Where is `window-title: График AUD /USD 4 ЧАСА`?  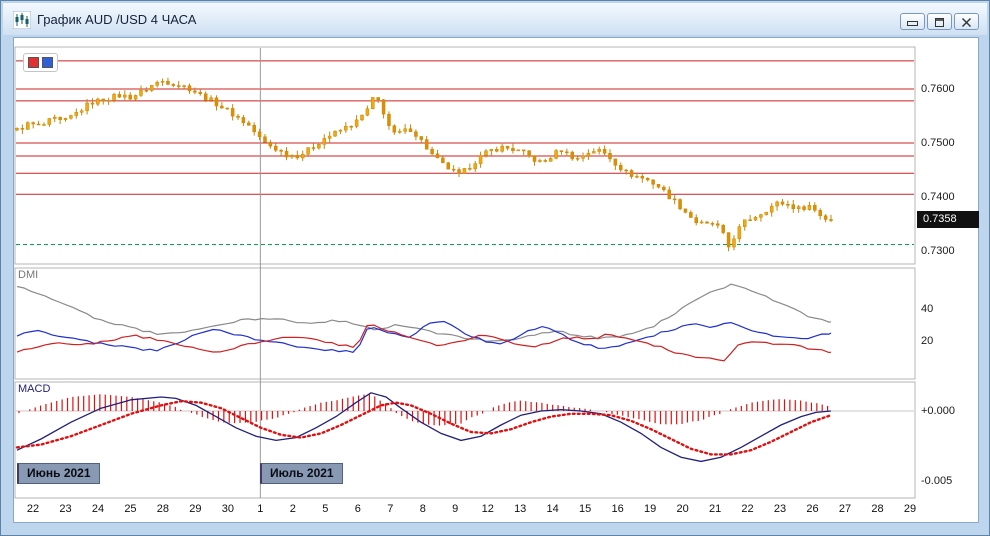 window-title: График AUD /USD 4 ЧАСА is located at coordinates (117, 19).